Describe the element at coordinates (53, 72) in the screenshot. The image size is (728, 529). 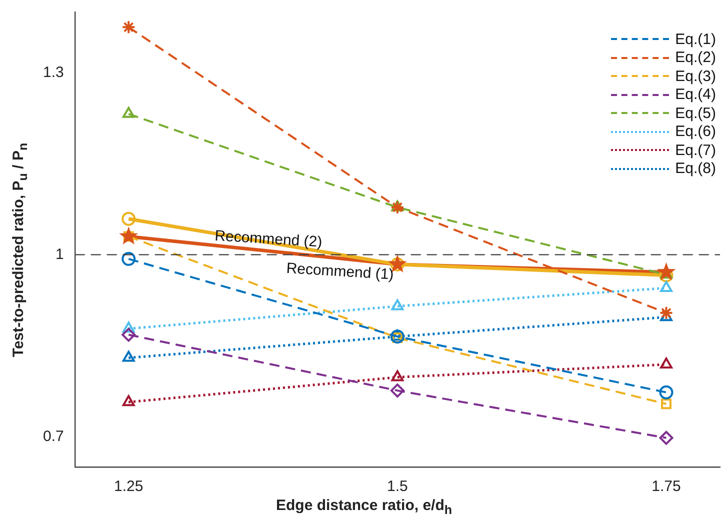
I see `y-tick-label: 1.3` at that location.